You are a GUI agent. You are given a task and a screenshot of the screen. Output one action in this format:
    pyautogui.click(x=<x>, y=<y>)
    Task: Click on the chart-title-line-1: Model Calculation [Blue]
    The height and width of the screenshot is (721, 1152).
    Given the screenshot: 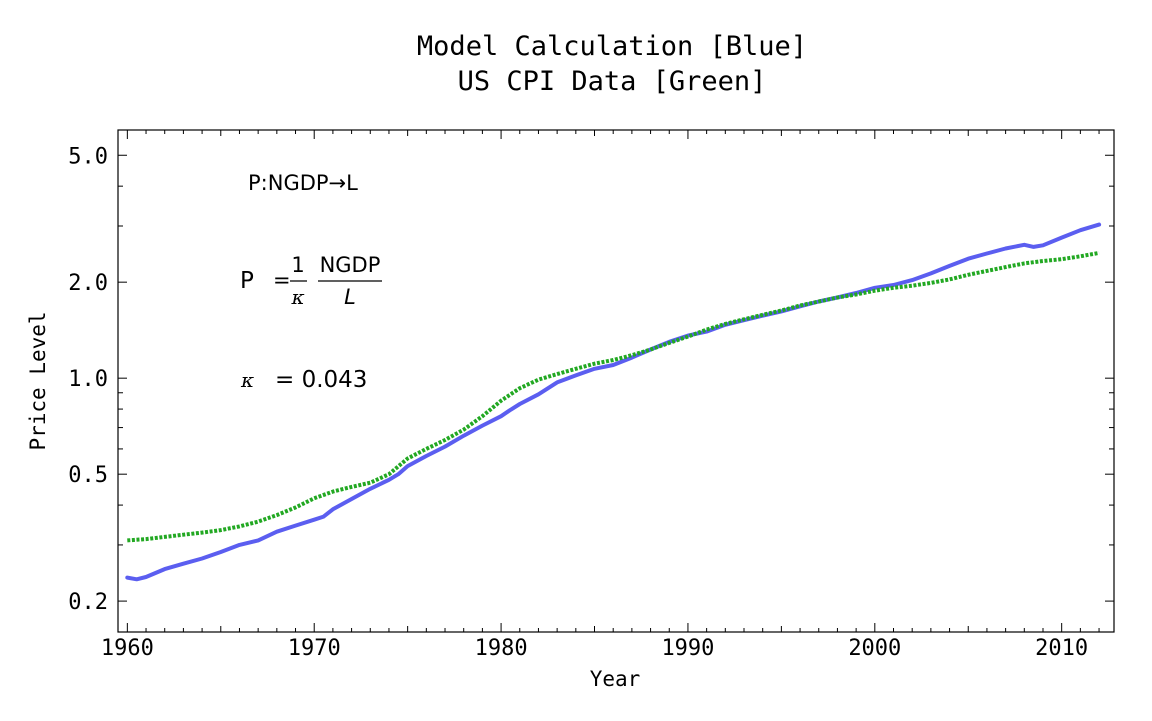 What is the action you would take?
    pyautogui.click(x=612, y=46)
    